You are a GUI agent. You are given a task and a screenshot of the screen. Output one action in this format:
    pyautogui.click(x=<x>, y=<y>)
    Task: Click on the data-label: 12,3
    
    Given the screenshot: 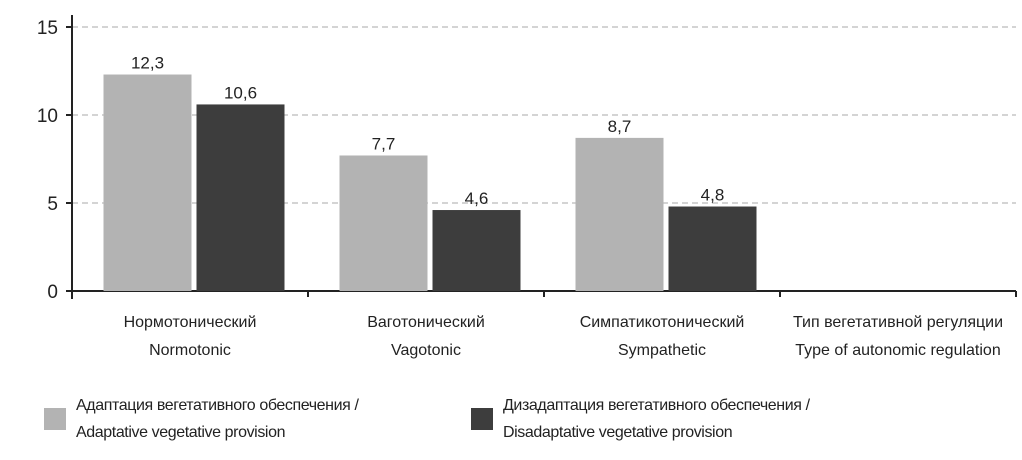 What is the action you would take?
    pyautogui.click(x=147, y=63)
    